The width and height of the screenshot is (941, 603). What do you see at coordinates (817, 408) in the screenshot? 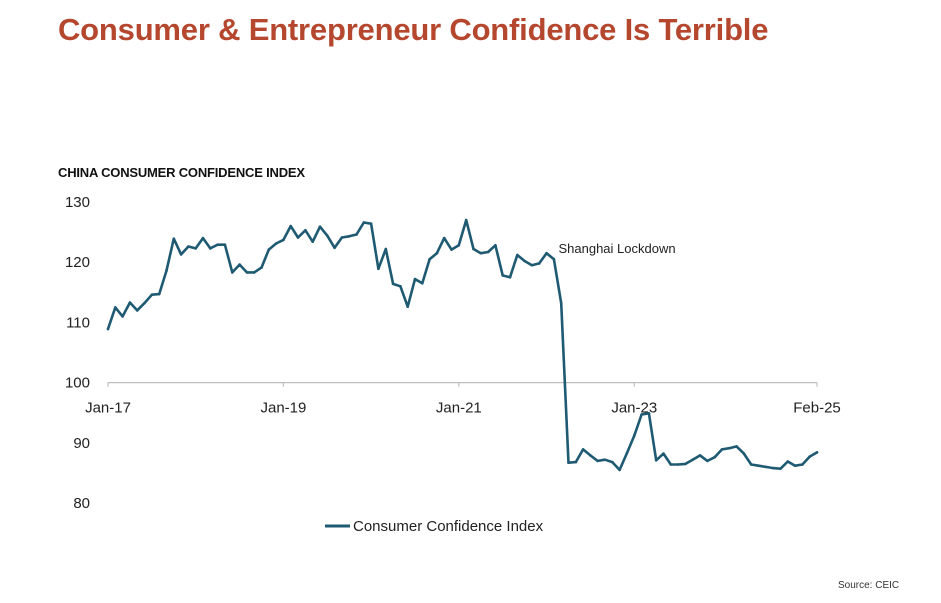
I see `x-tick-label: Feb-25` at bounding box center [817, 408].